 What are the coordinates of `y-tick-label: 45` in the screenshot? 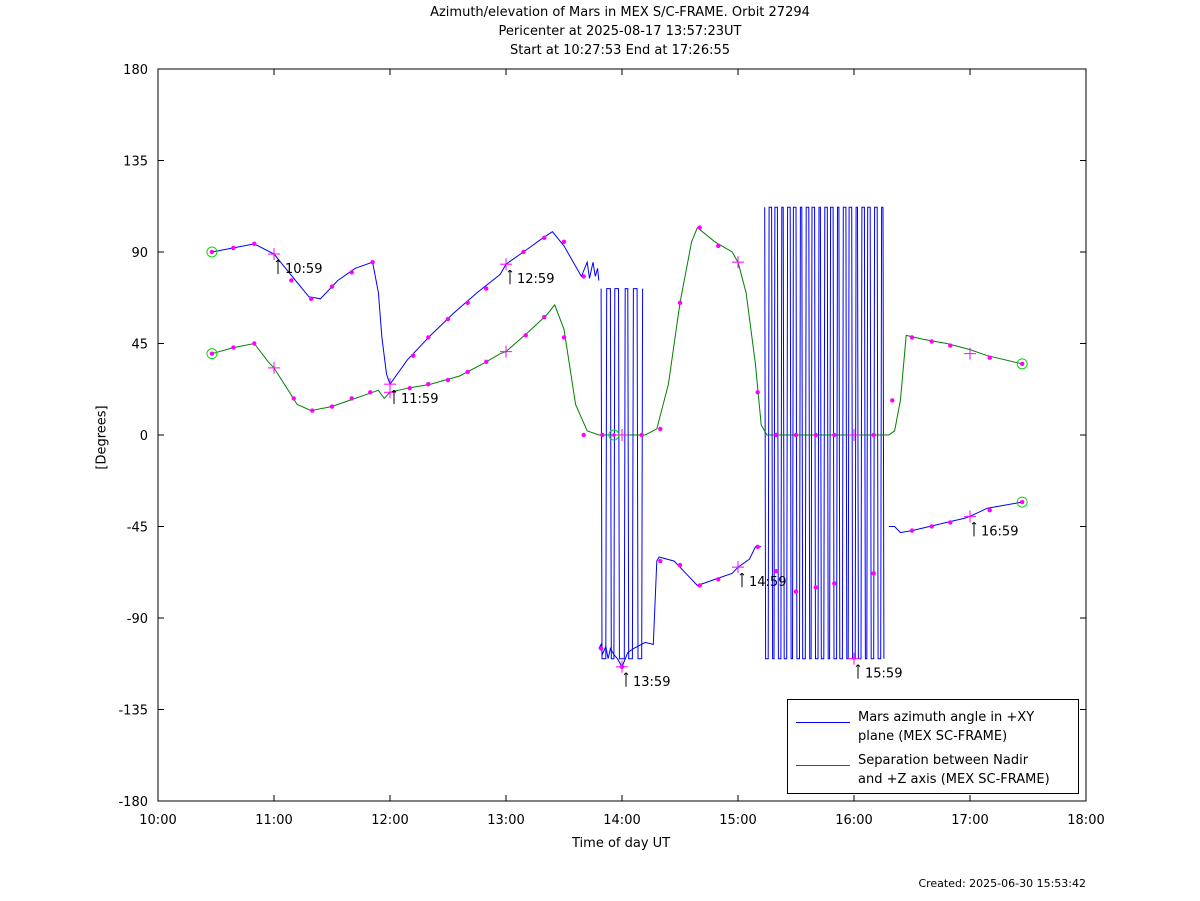 It's located at (139, 345).